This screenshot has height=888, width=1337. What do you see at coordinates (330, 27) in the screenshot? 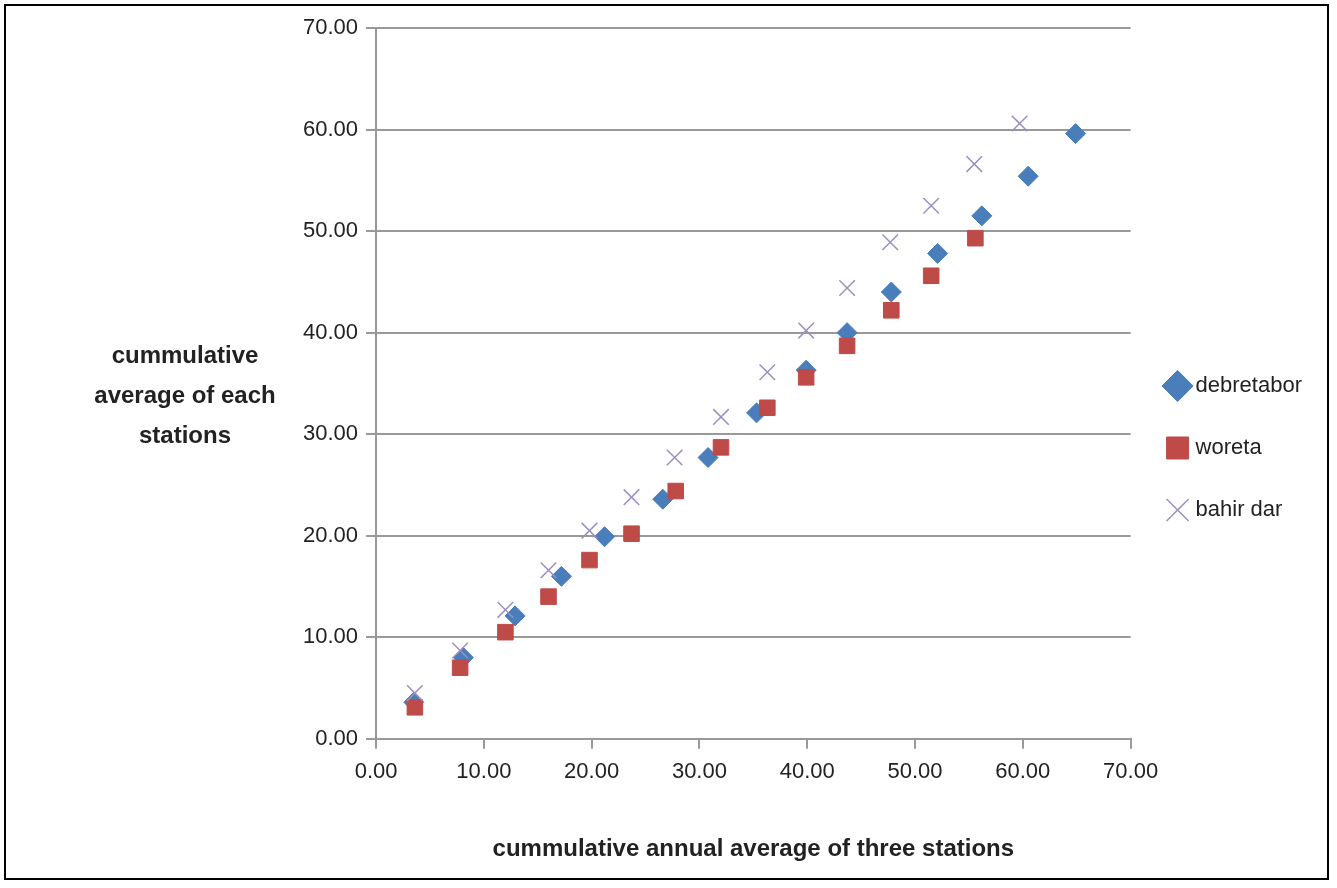
I see `y-tick-label: 70.00` at bounding box center [330, 27].